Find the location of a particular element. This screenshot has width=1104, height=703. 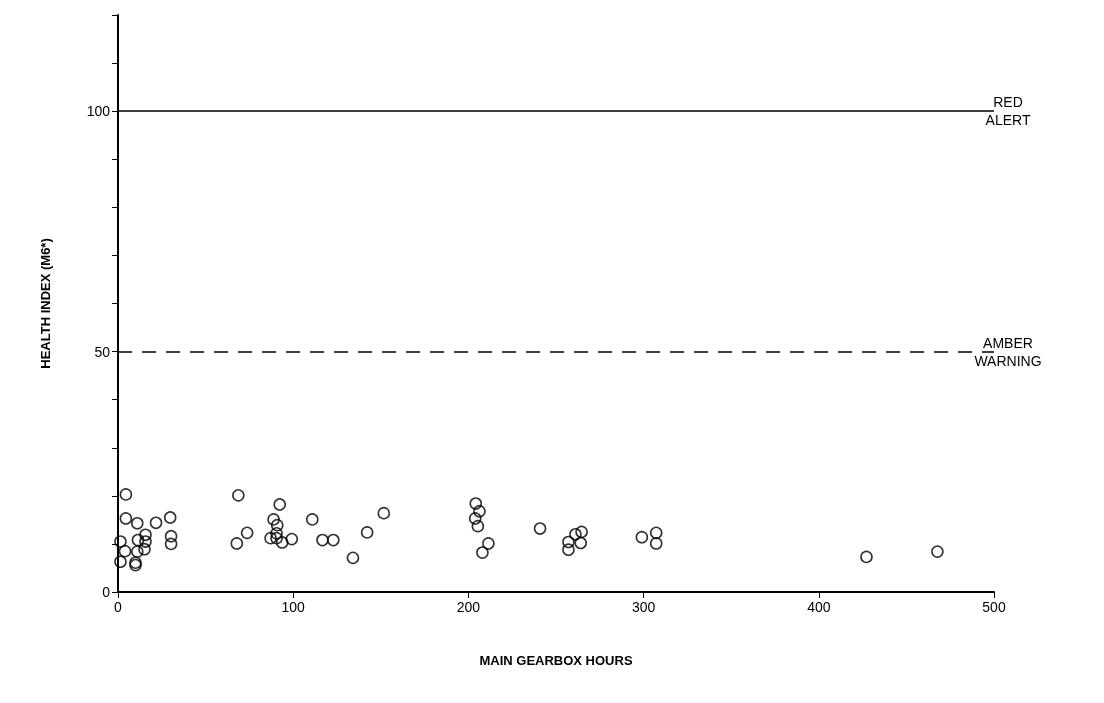

y-axis-title: HEALTH INDEX (M6*) is located at coordinates (45, 303).